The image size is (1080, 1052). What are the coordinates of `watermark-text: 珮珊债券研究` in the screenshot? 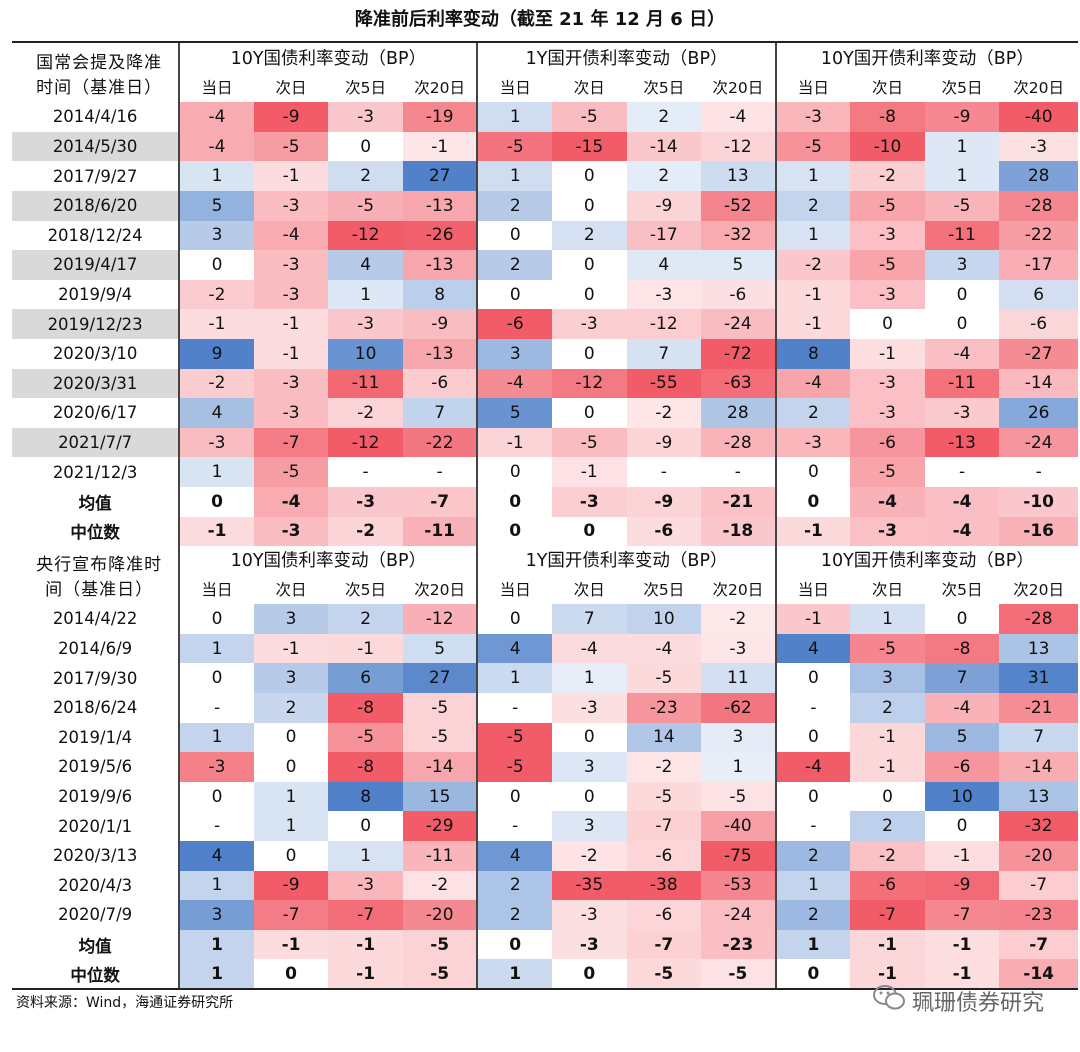 It's located at (977, 1003).